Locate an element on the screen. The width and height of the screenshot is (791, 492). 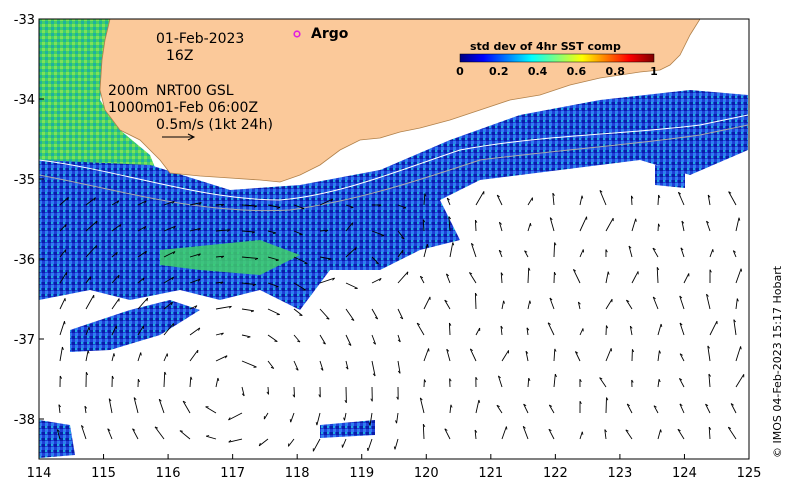
x-axis: 114 115 116 117 118 119 120 121 122 123 124 125 is located at coordinates (394, 467).